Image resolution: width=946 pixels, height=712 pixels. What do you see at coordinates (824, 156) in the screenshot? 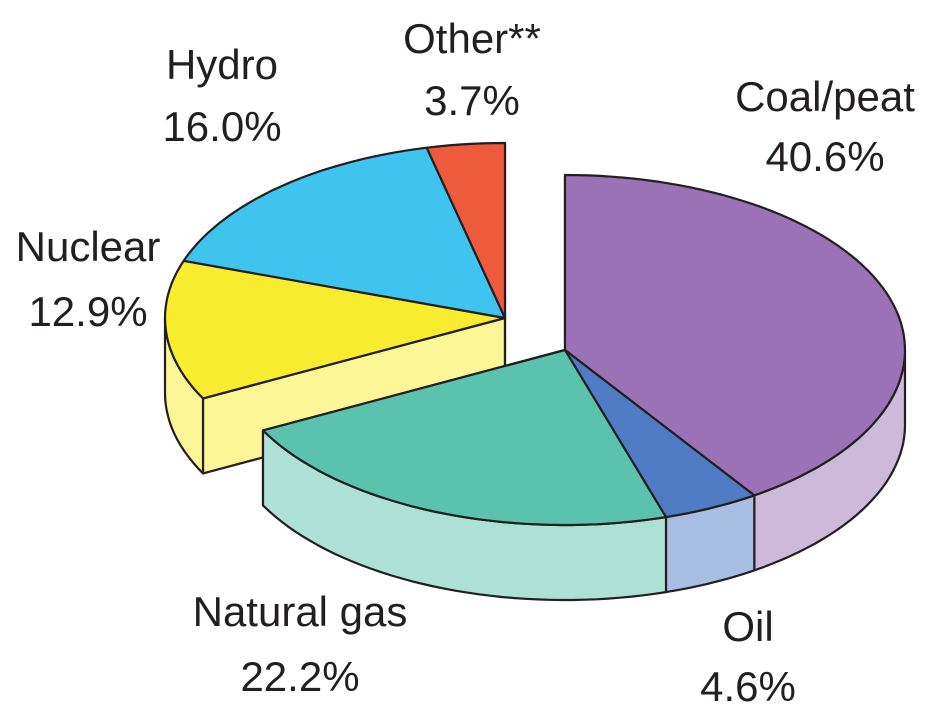
I see `slice-value-label: 40.6%` at bounding box center [824, 156].